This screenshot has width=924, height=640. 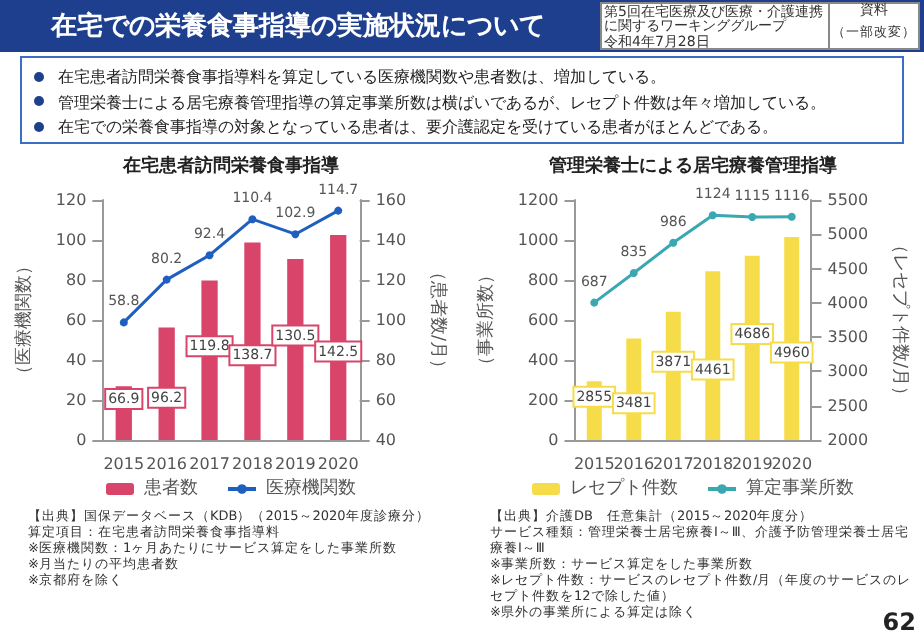 I want to click on text: 在宅での栄養食事指導の実施状況について, so click(x=297, y=26).